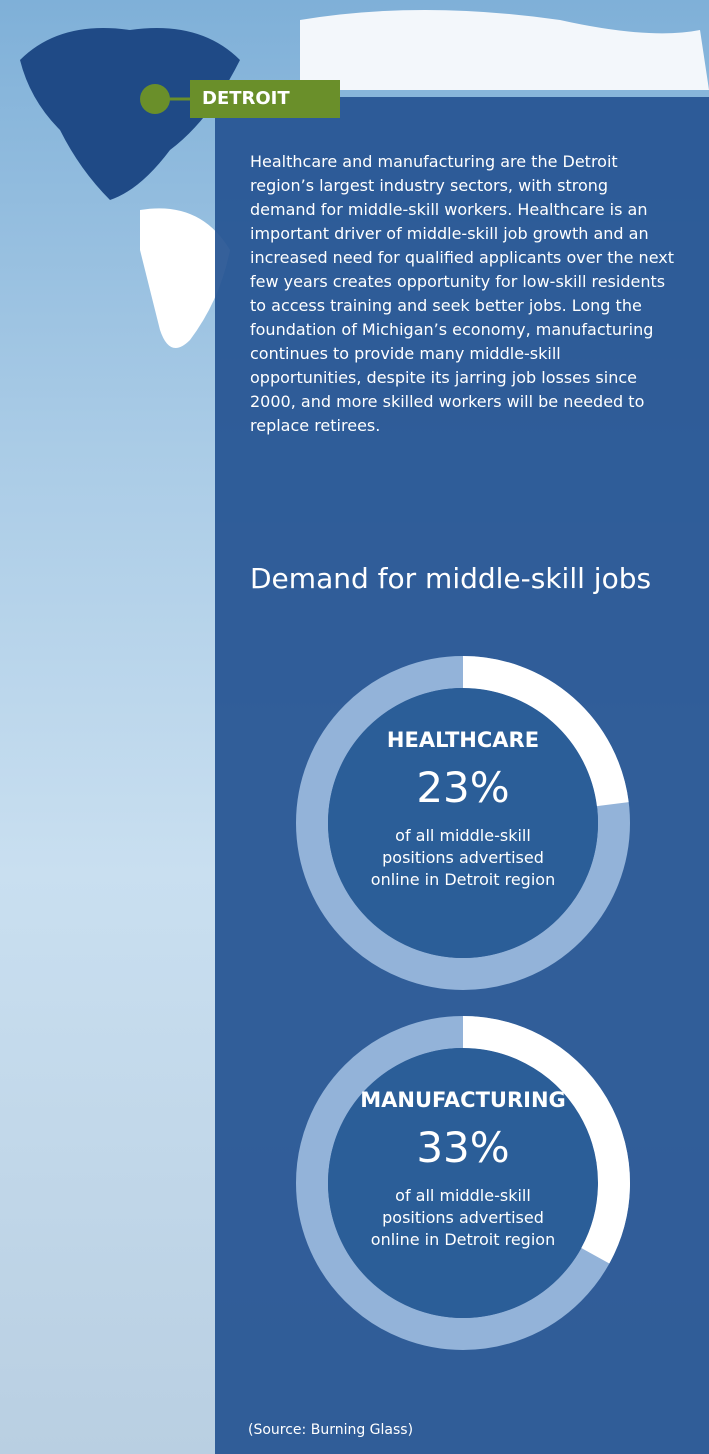 Image resolution: width=709 pixels, height=1454 pixels. I want to click on pin, so click(155, 99).